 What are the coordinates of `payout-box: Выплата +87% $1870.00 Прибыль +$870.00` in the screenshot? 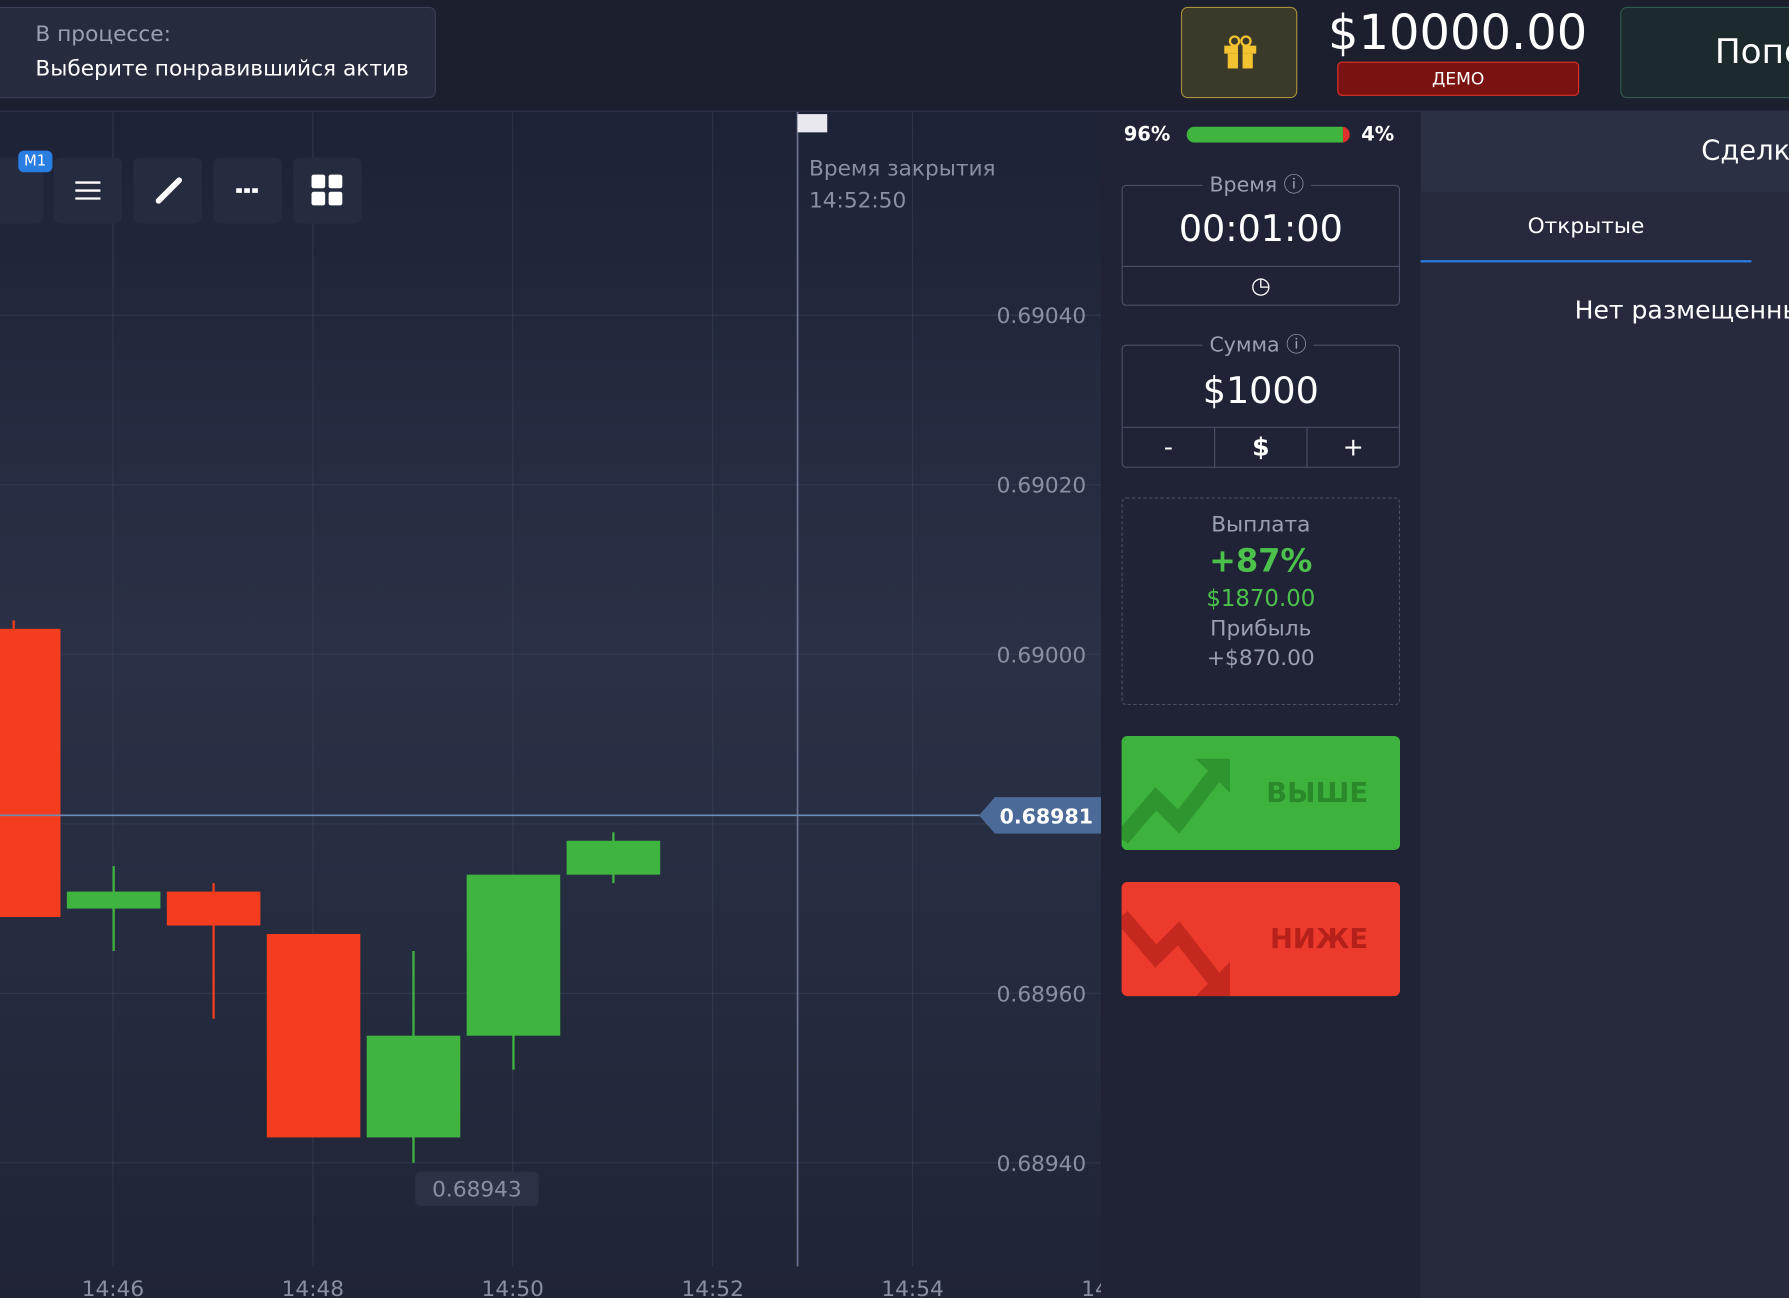 It's located at (1261, 601).